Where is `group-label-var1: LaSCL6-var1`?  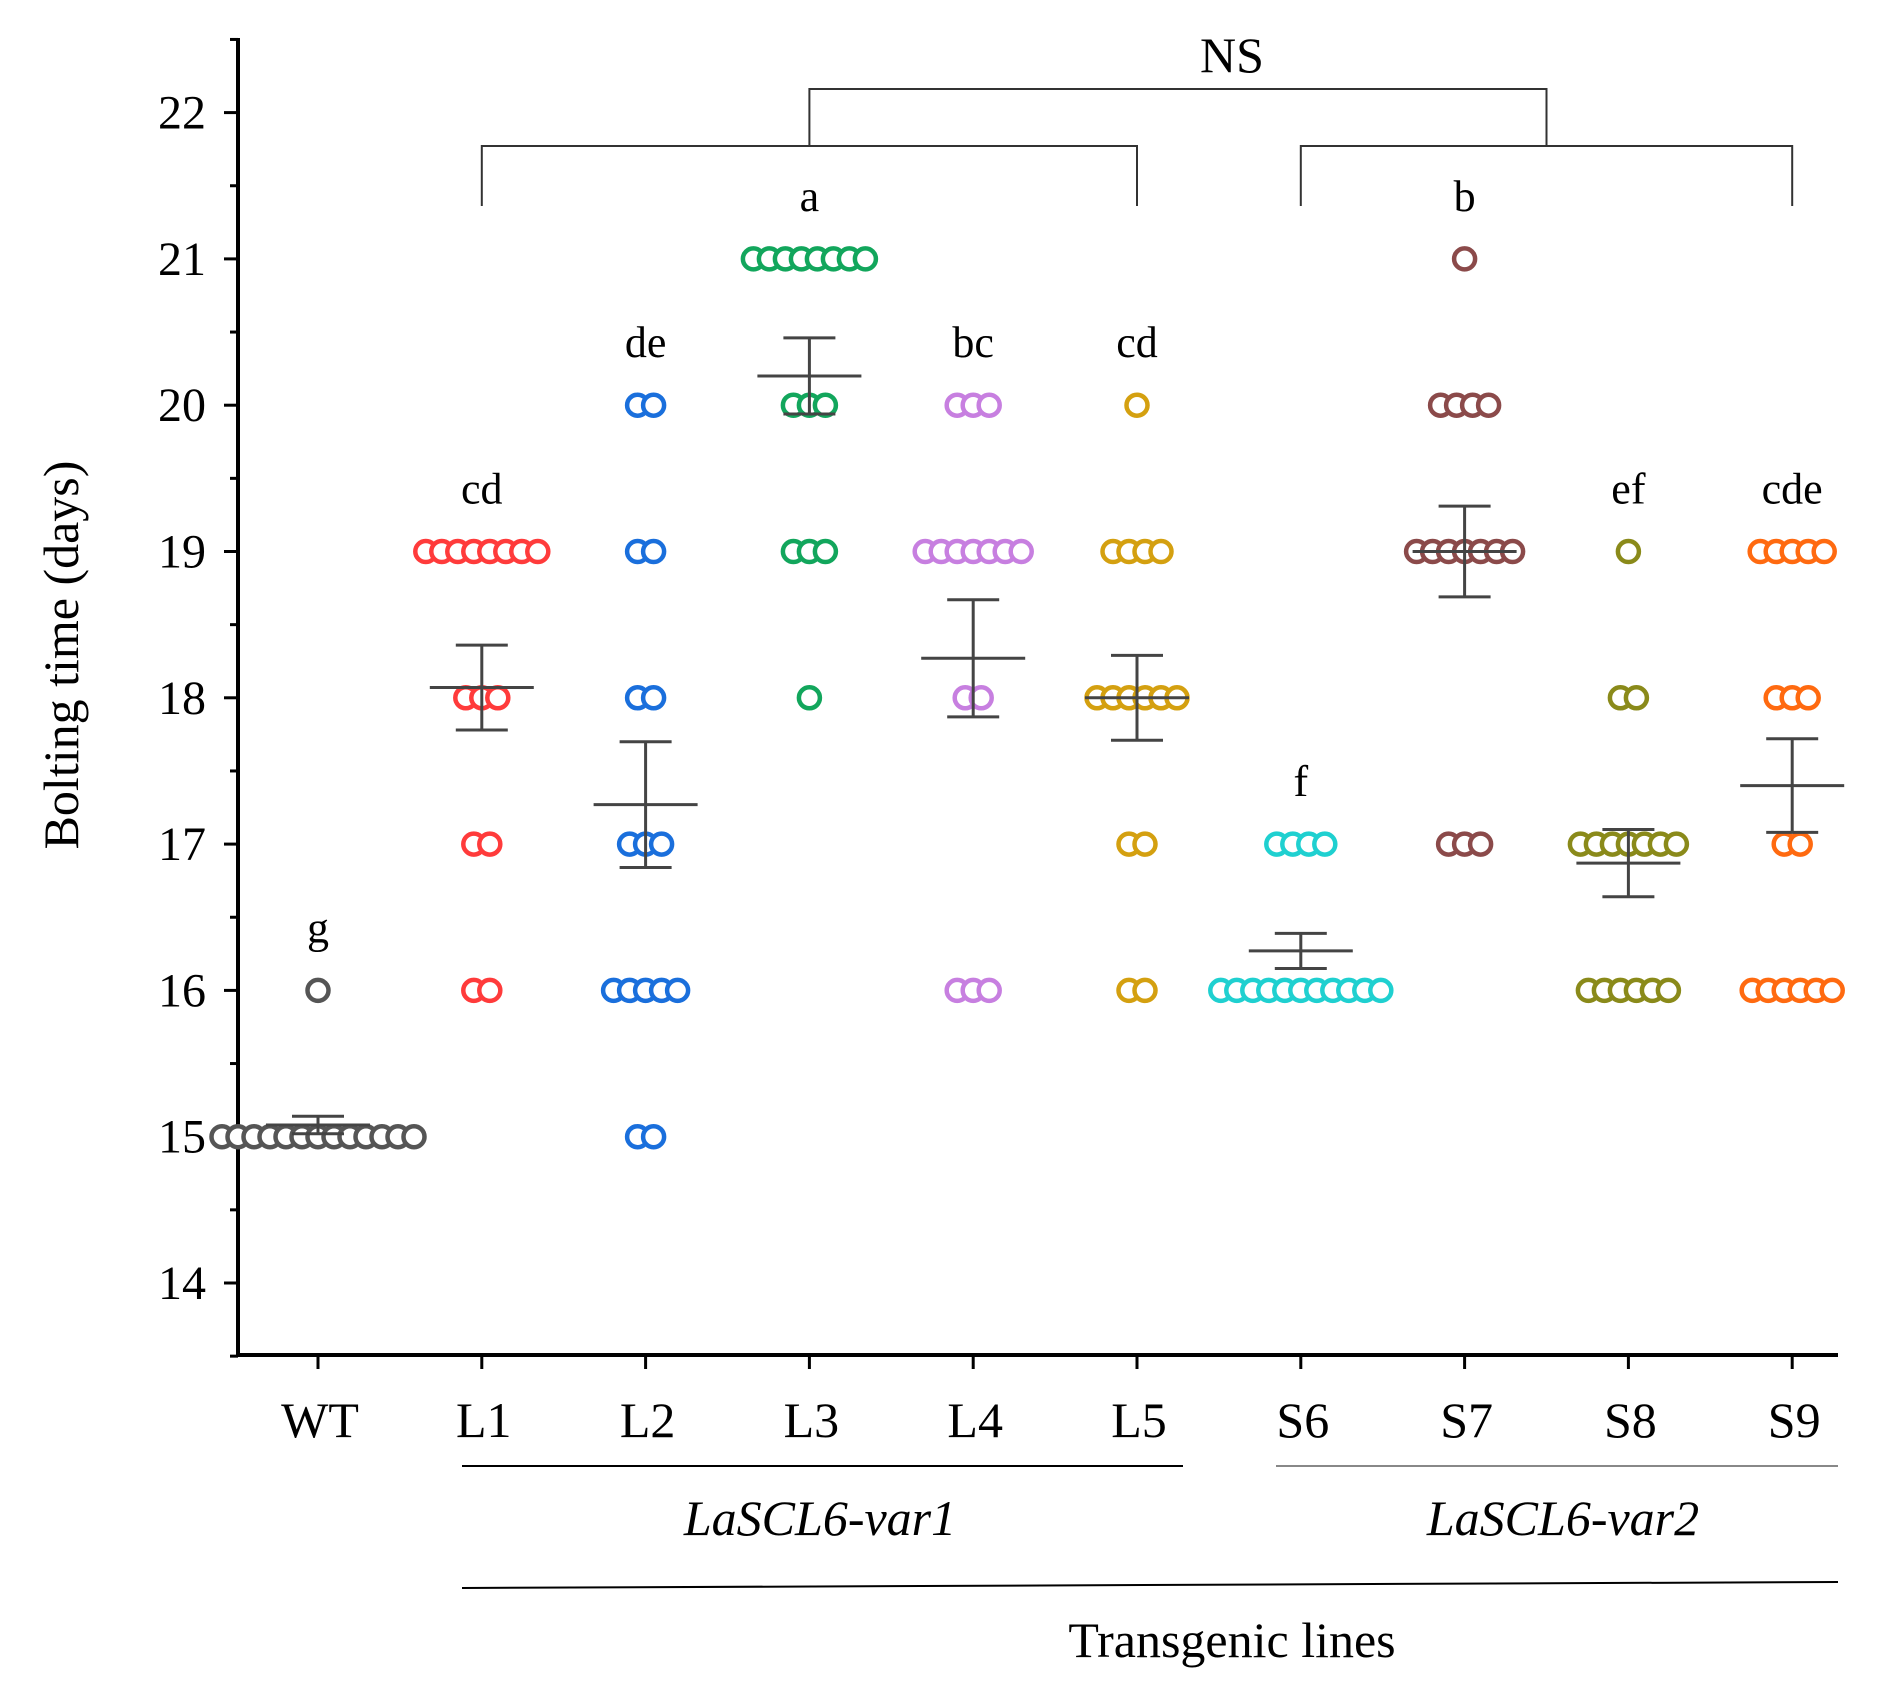 group-label-var1: LaSCL6-var1 is located at coordinates (819, 1518).